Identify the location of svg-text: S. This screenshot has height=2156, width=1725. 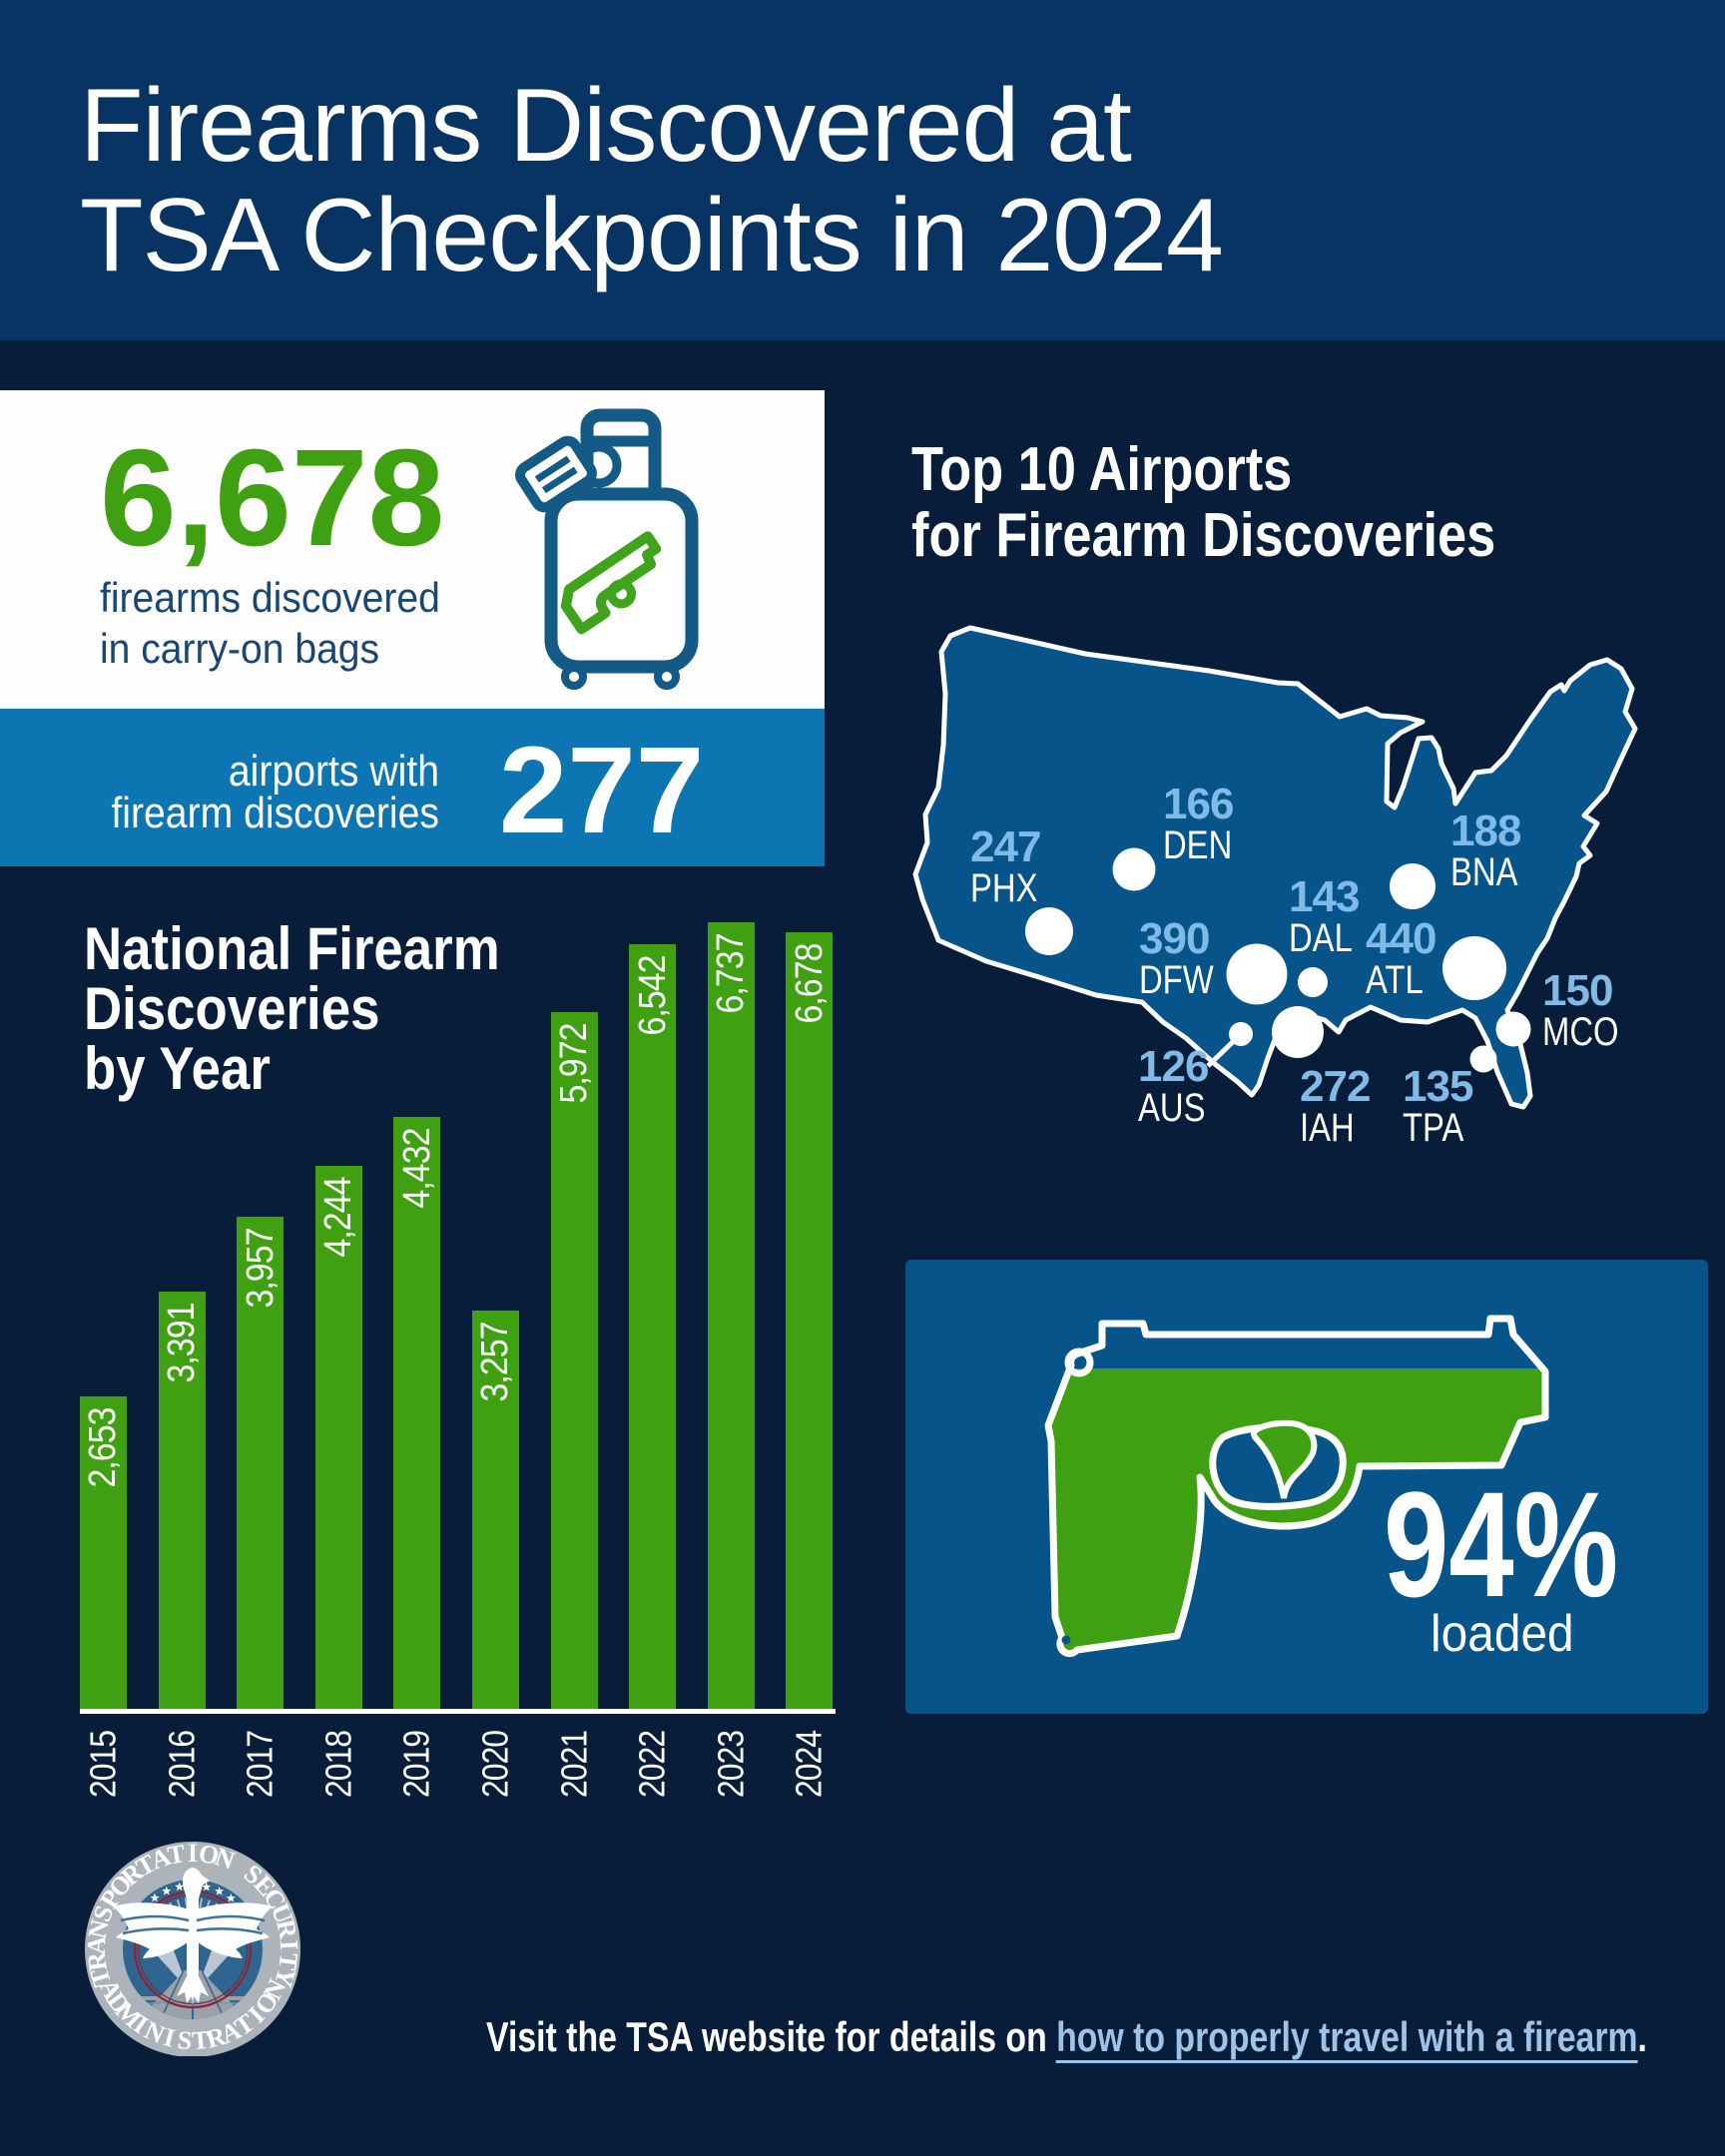
(185, 2040).